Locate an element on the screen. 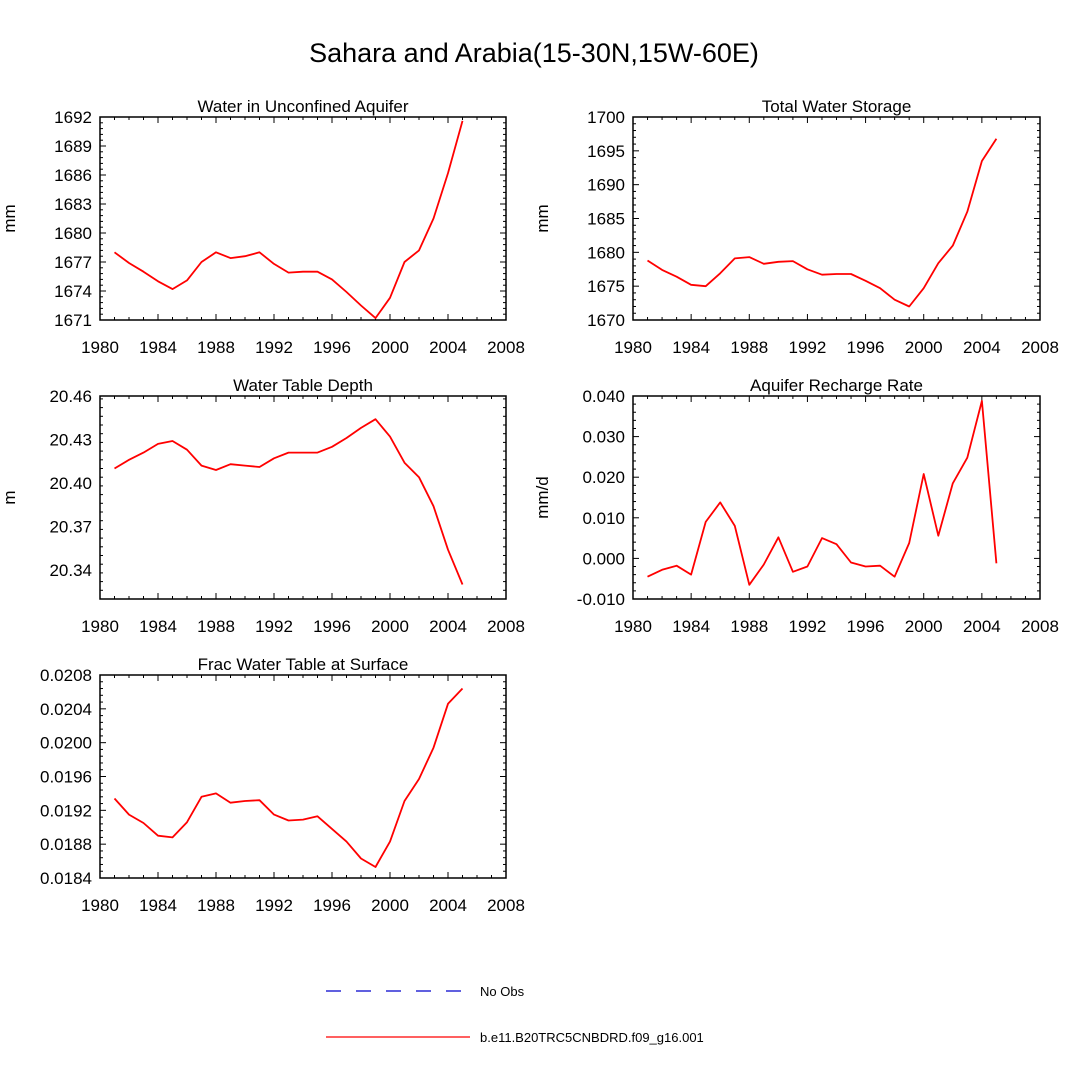  y-tick-label: 1677 is located at coordinates (73, 262).